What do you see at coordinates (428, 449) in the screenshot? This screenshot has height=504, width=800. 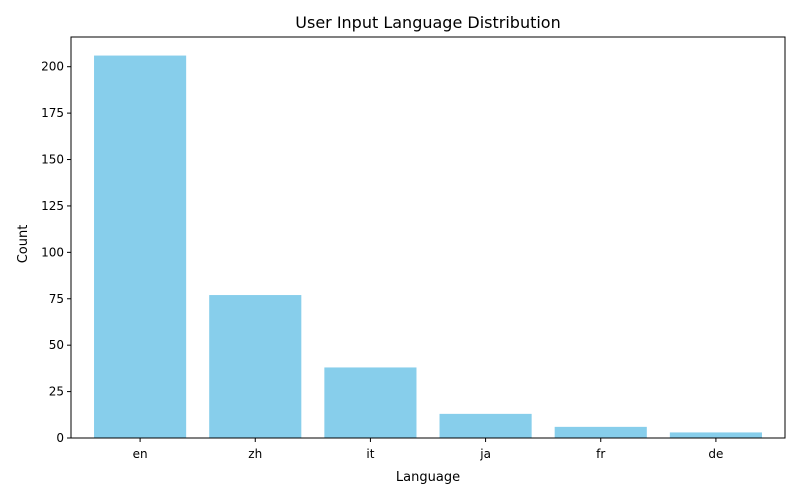 I see `x-axis-ticks: en zh it ja fr de` at bounding box center [428, 449].